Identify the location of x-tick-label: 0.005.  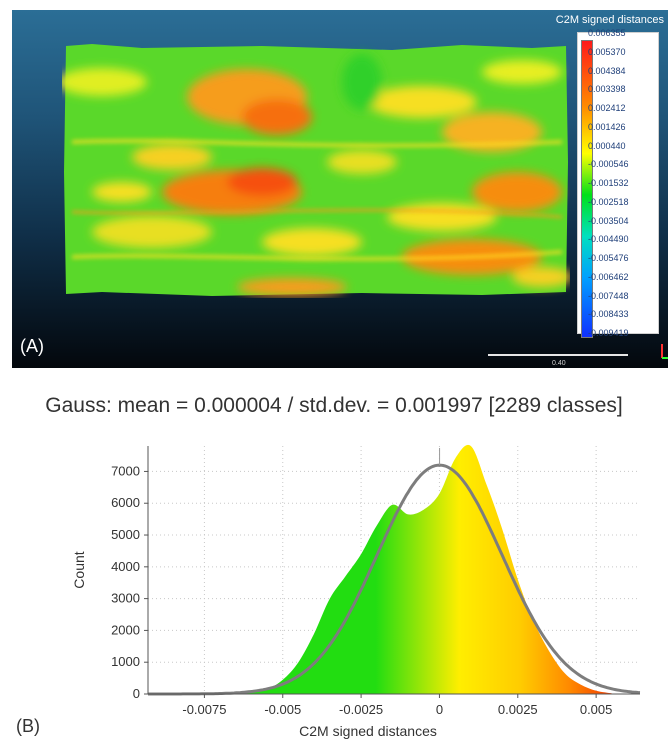
(596, 709).